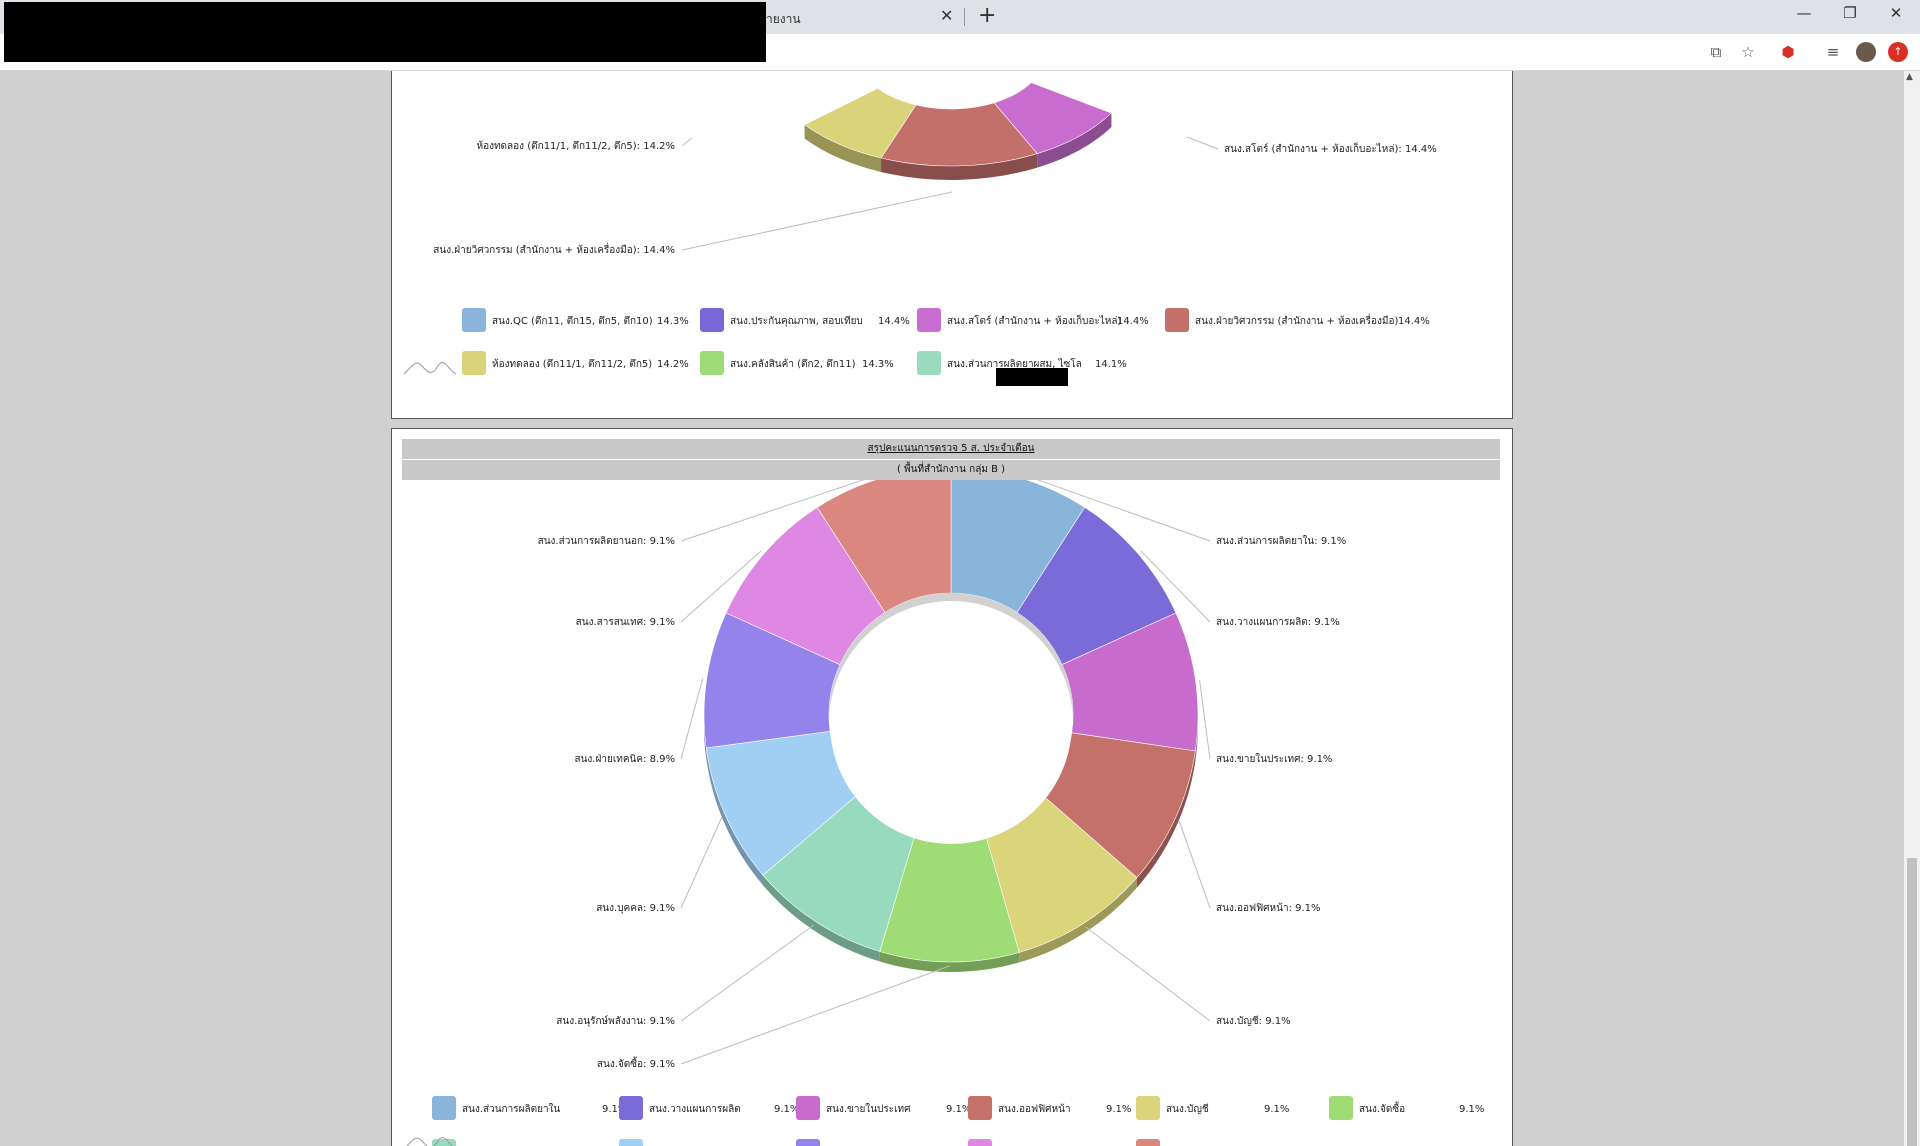 This screenshot has height=1146, width=1920. I want to click on legend1-value-1: 14.3%, so click(673, 321).